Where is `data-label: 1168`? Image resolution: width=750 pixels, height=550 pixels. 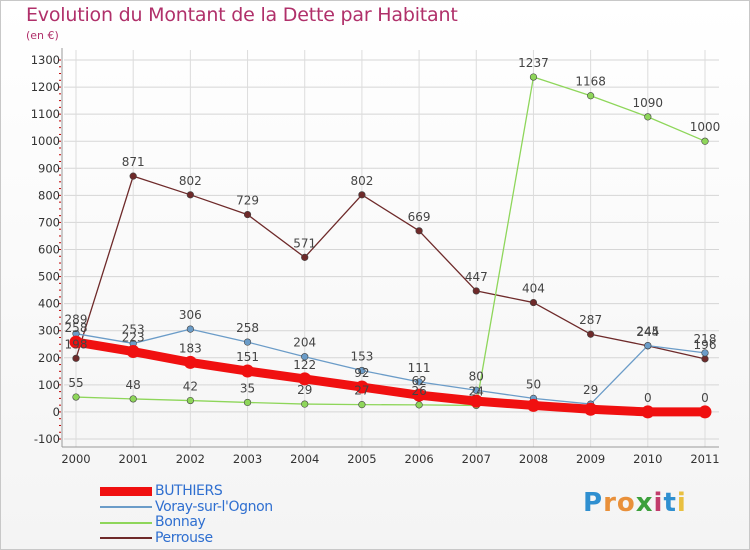
data-label: 1168 is located at coordinates (590, 82).